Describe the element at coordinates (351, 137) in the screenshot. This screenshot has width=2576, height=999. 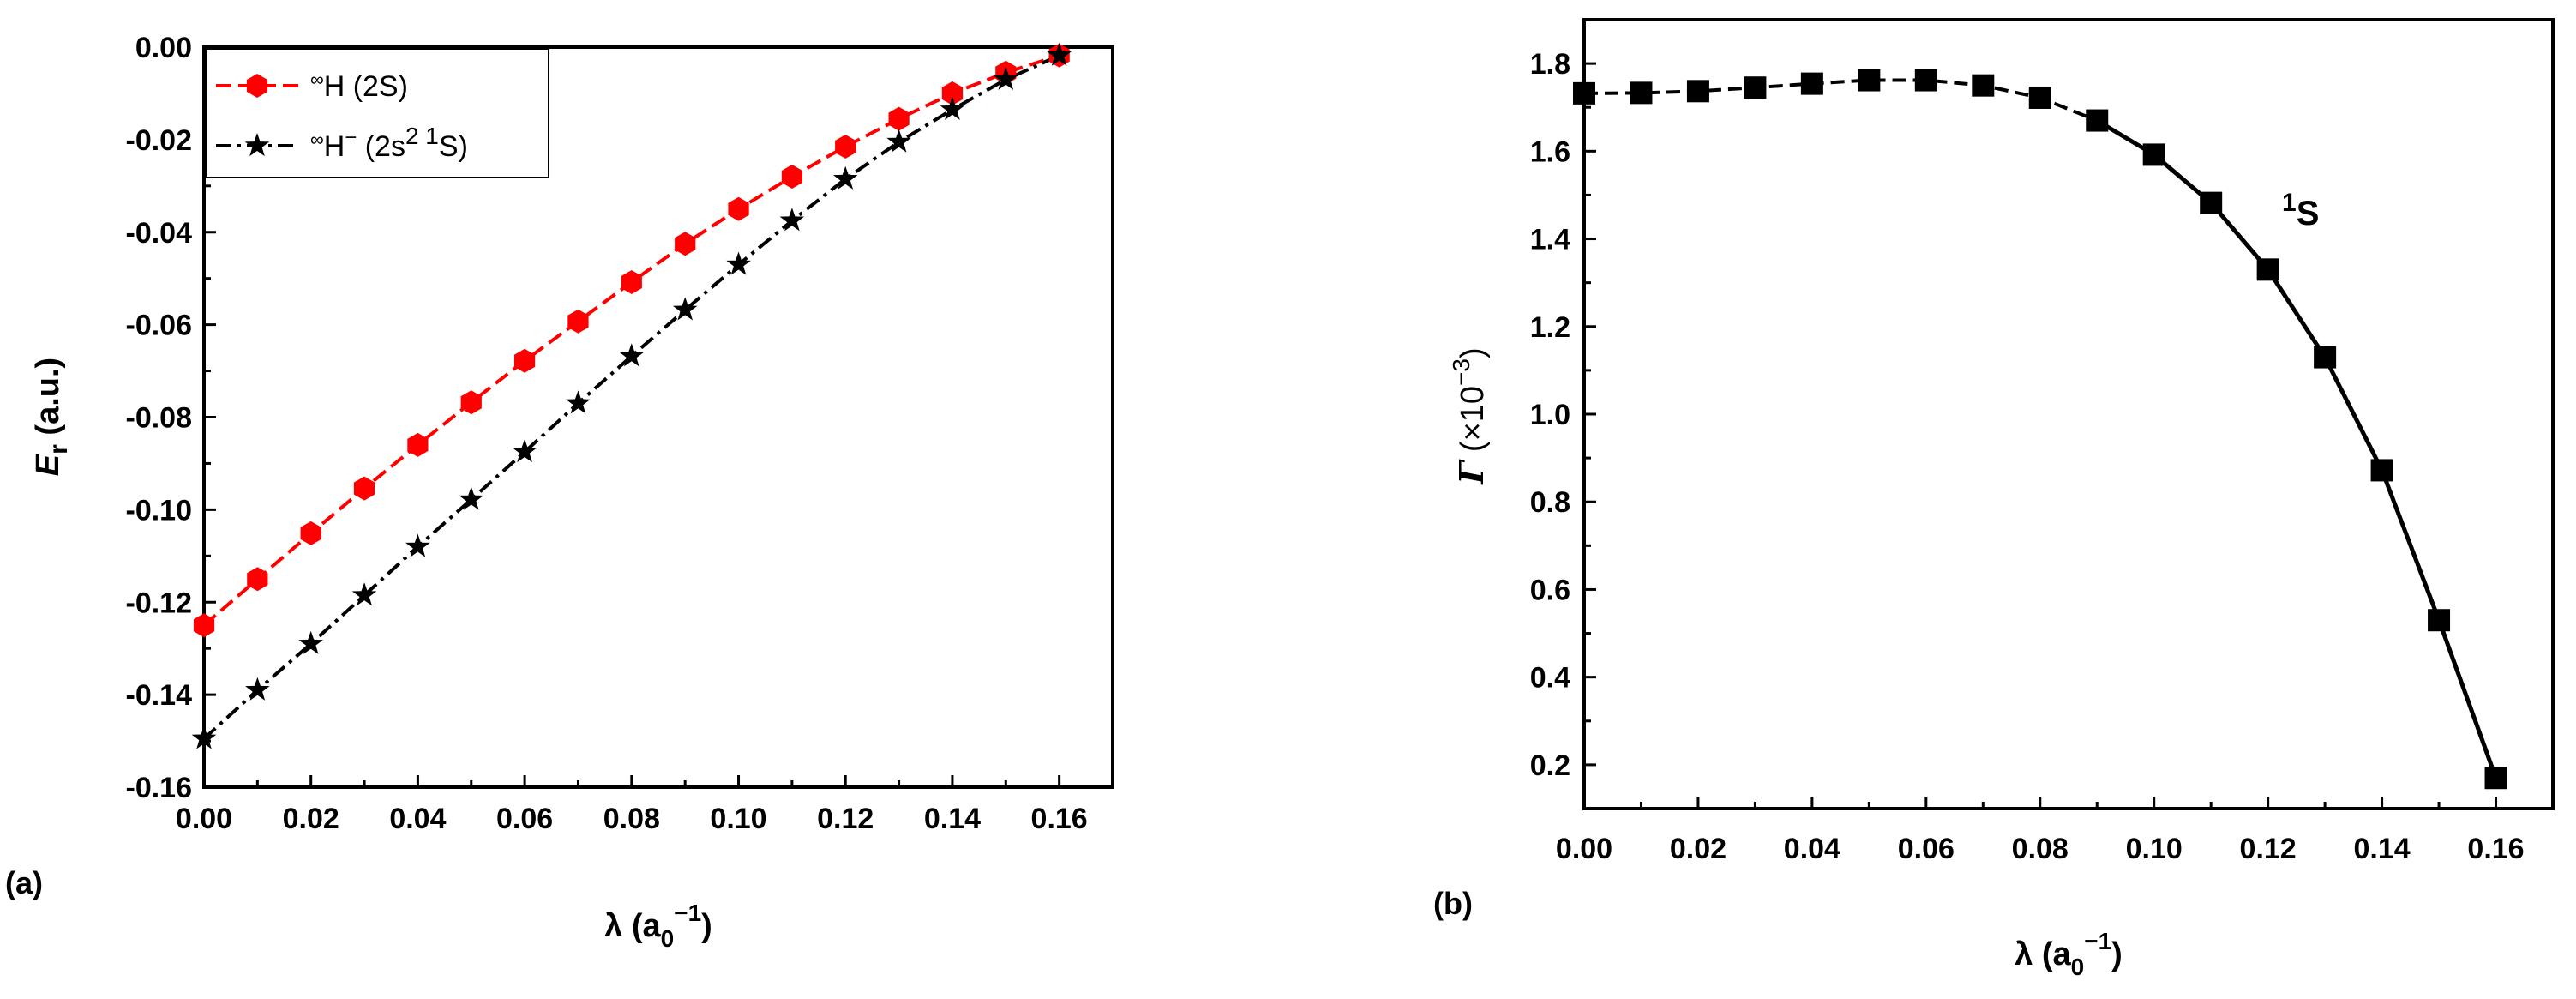
I see `legend-label-2-sup1: −` at that location.